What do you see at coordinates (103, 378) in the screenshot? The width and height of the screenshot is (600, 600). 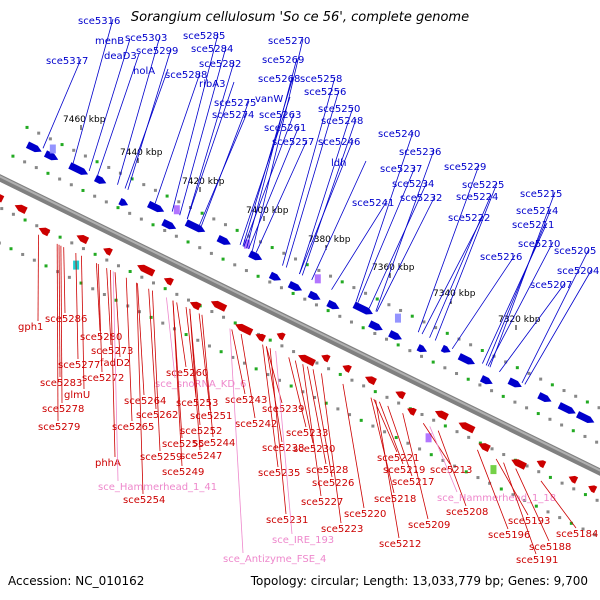 I see `reverse-gene-label: sce5272` at bounding box center [103, 378].